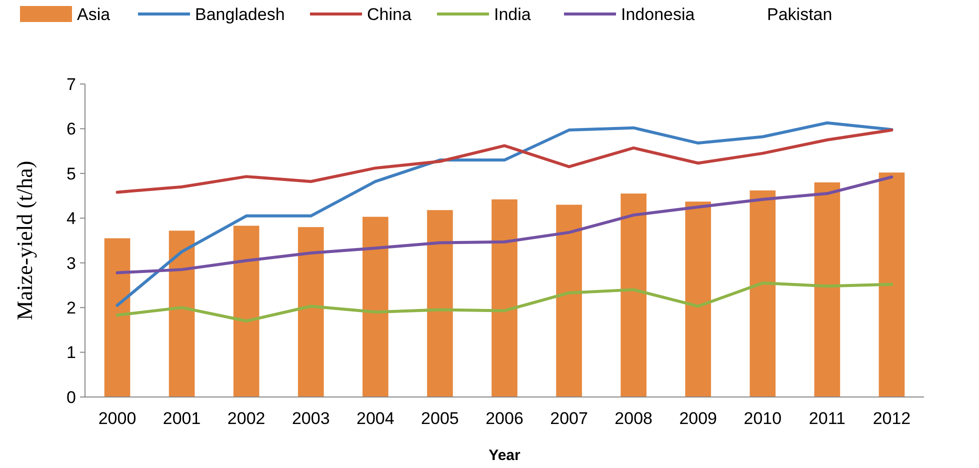 The width and height of the screenshot is (979, 468). I want to click on legend-label: Asia, so click(94, 14).